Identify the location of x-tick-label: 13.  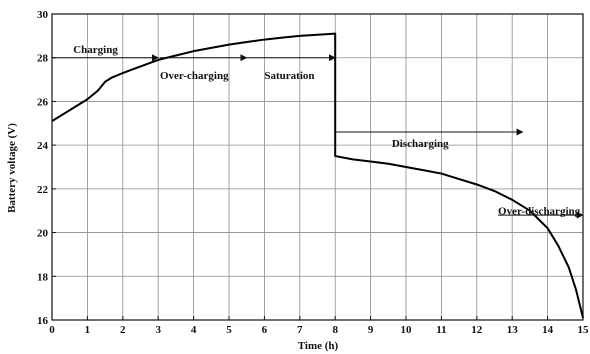
(513, 330).